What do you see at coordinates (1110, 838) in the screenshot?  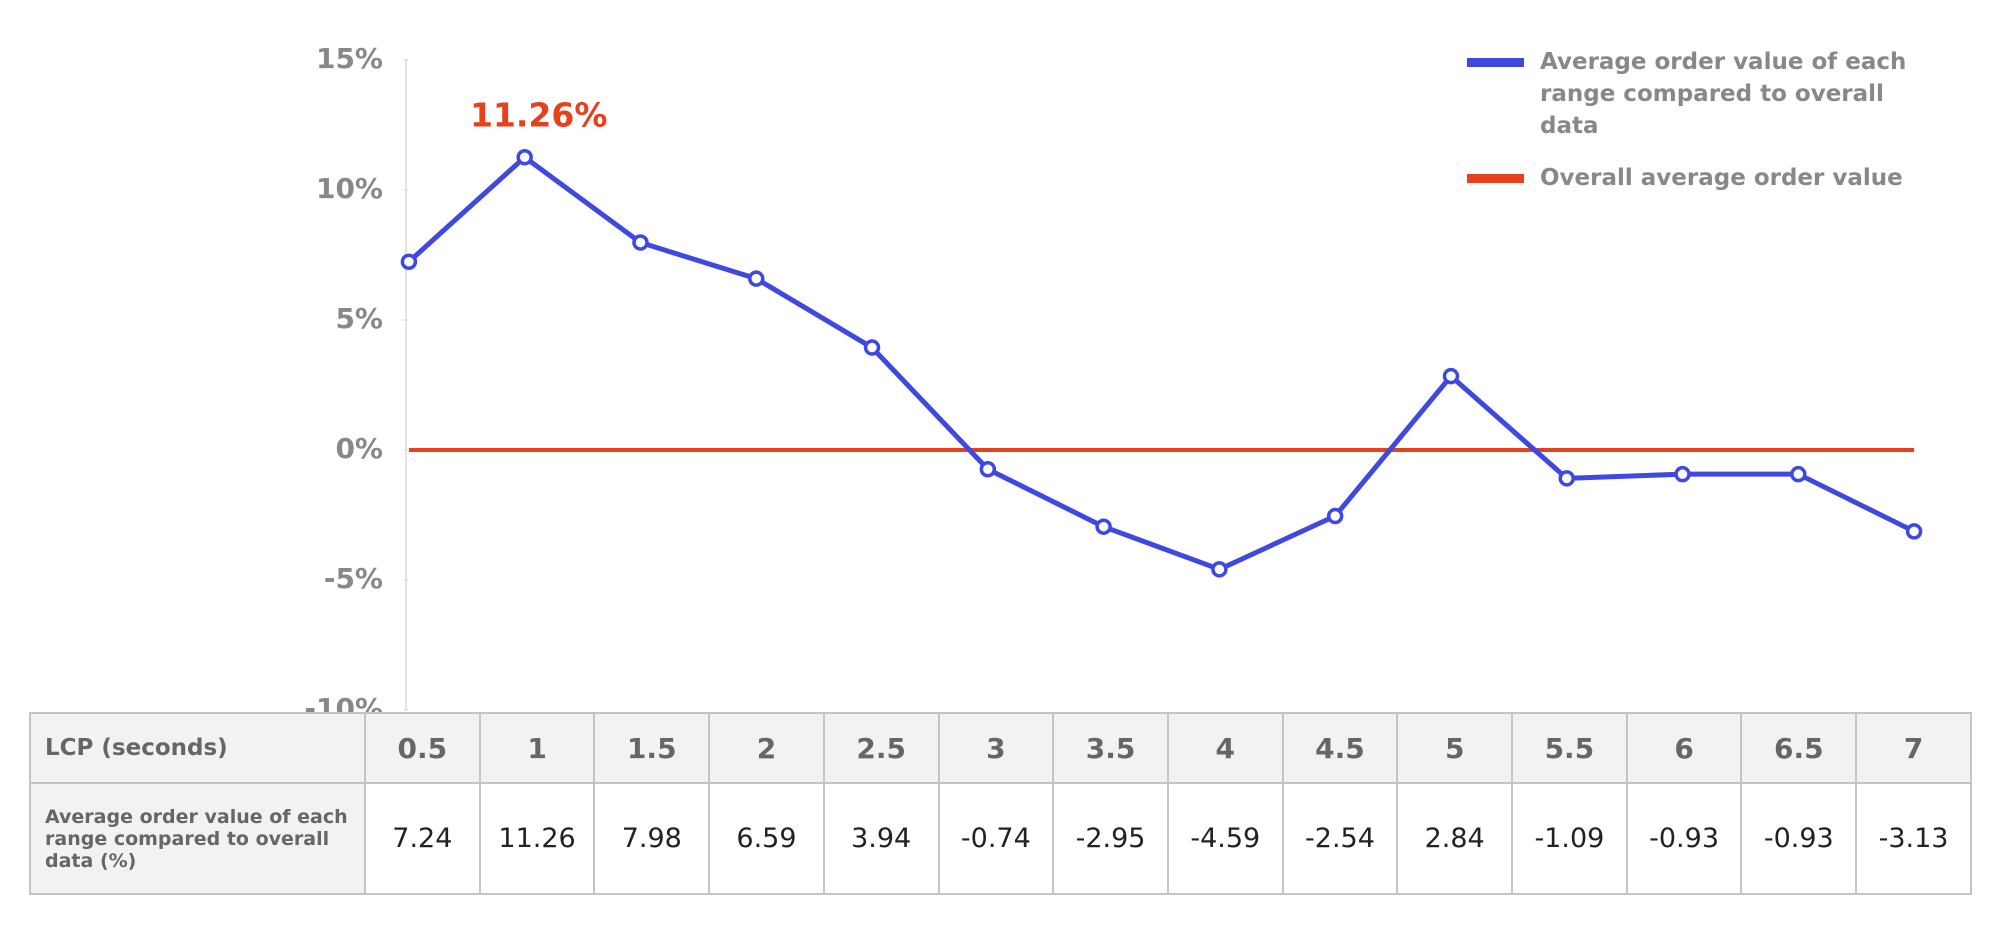 I see `table-value: -2.95` at bounding box center [1110, 838].